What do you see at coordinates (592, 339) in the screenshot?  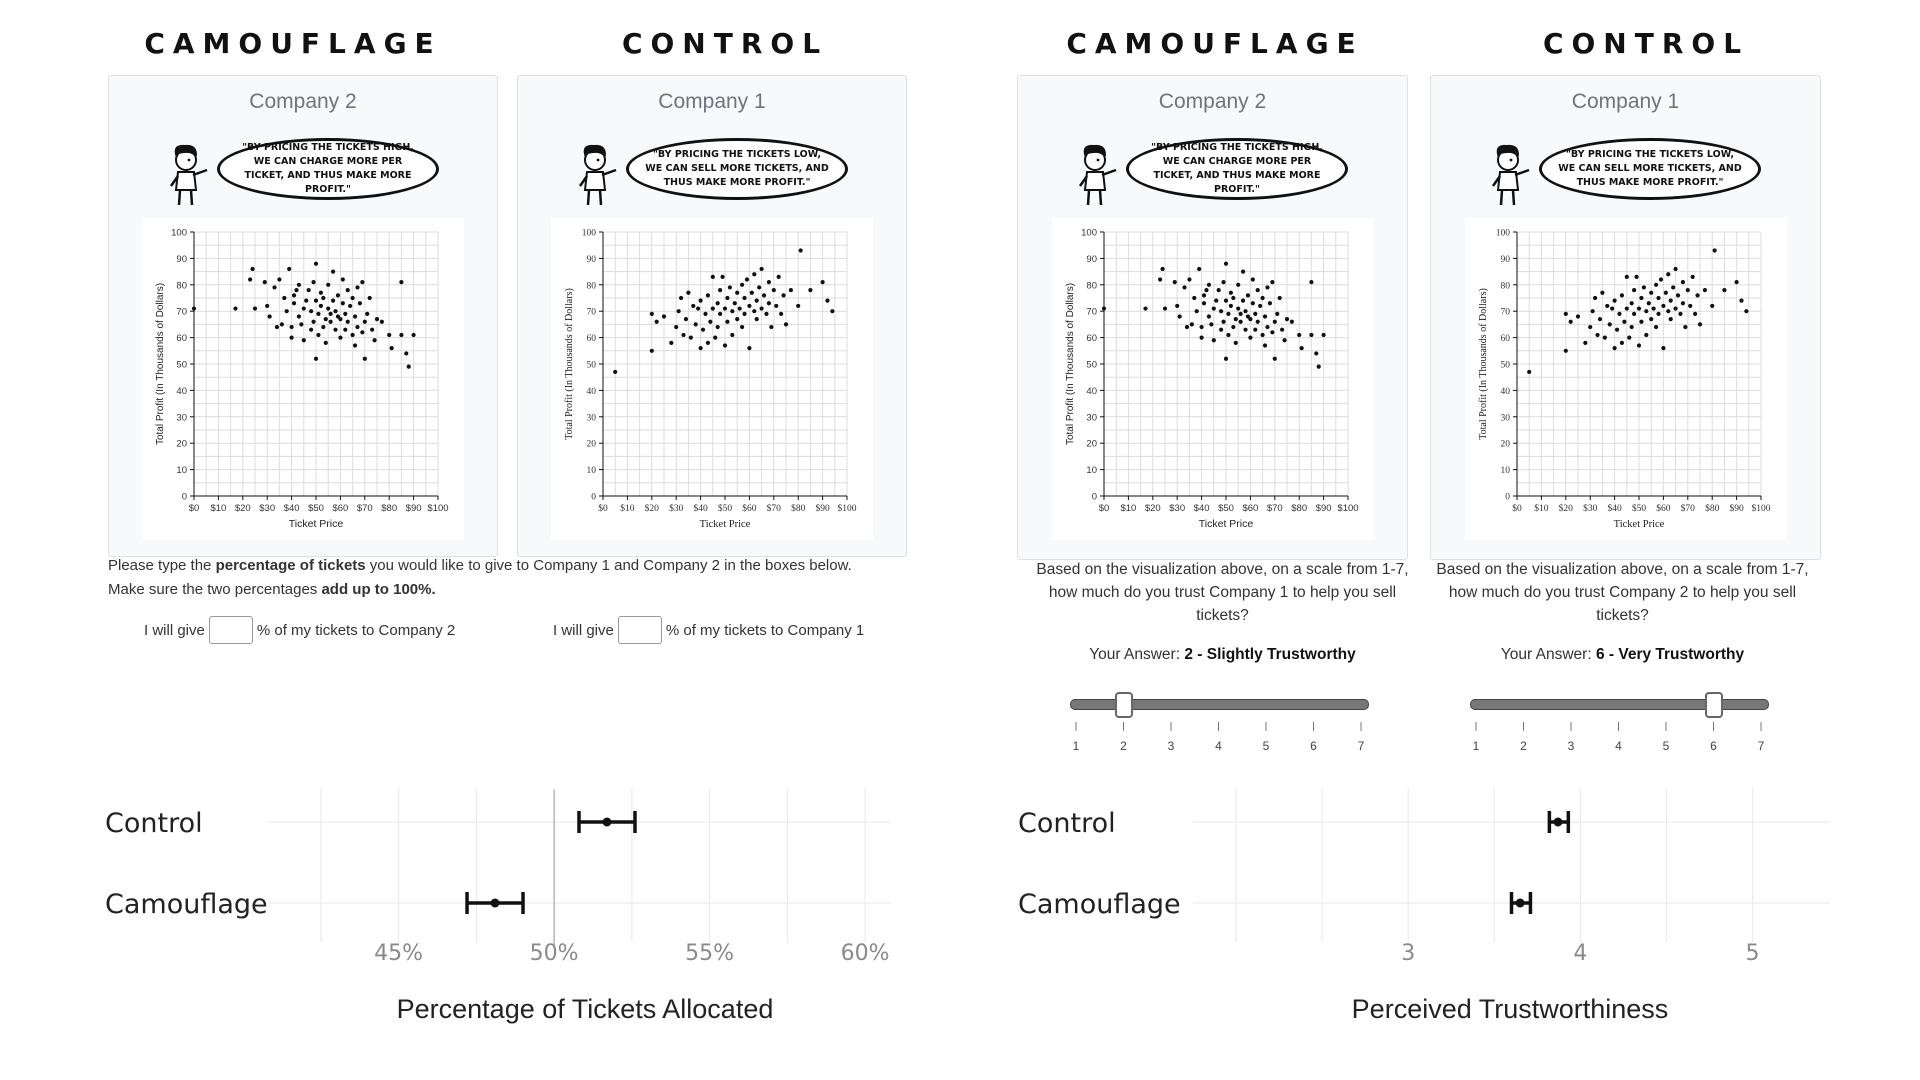 I see `y-tick-label: 60` at bounding box center [592, 339].